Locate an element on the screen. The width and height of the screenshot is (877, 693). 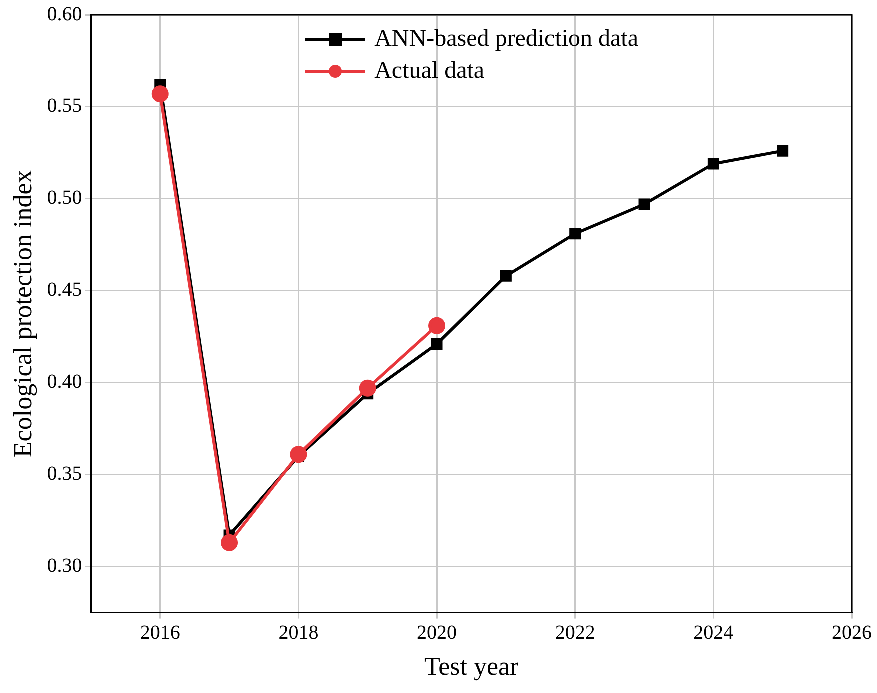
x-axis-title: Test year is located at coordinates (472, 667).